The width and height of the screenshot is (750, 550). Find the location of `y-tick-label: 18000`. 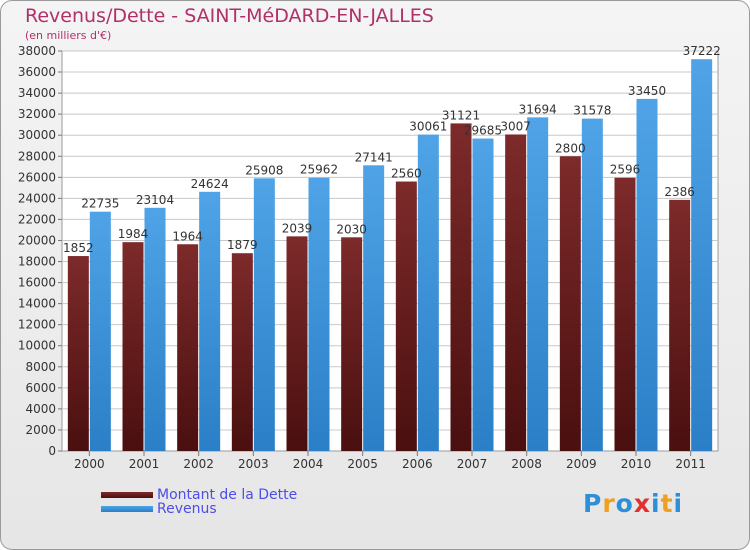

y-tick-label: 18000 is located at coordinates (37, 262).